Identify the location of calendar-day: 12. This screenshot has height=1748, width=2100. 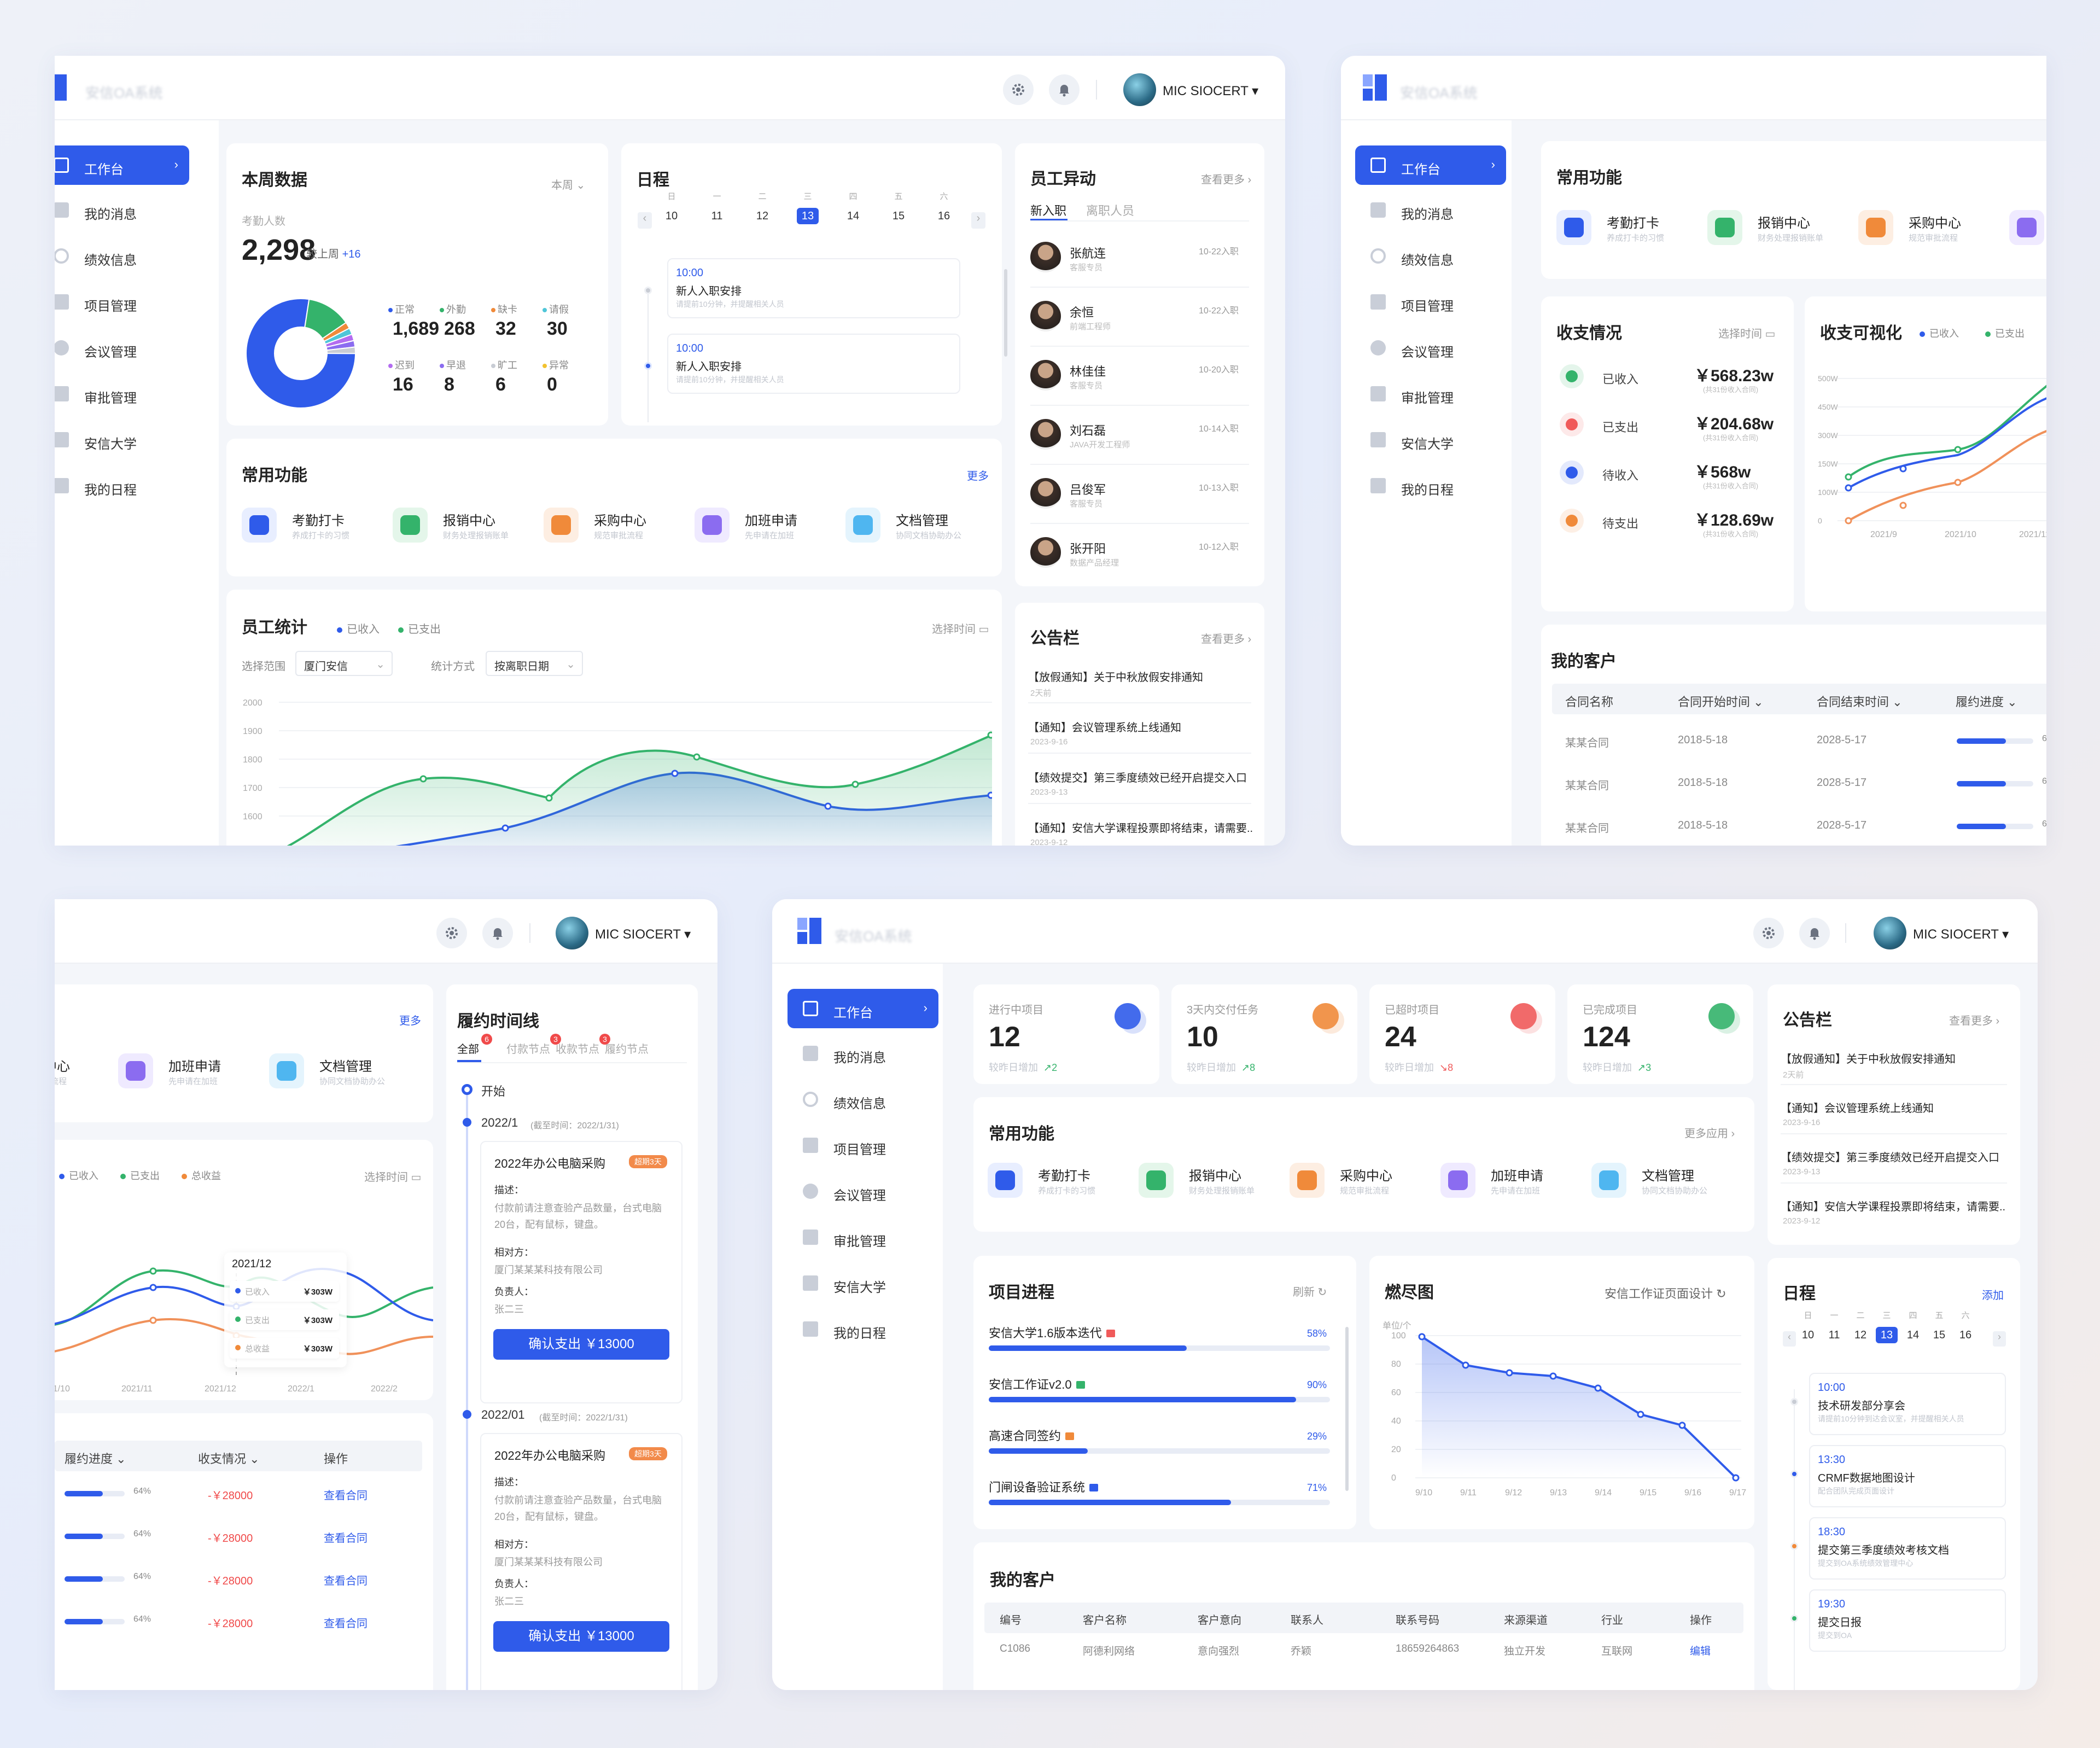
(762, 216).